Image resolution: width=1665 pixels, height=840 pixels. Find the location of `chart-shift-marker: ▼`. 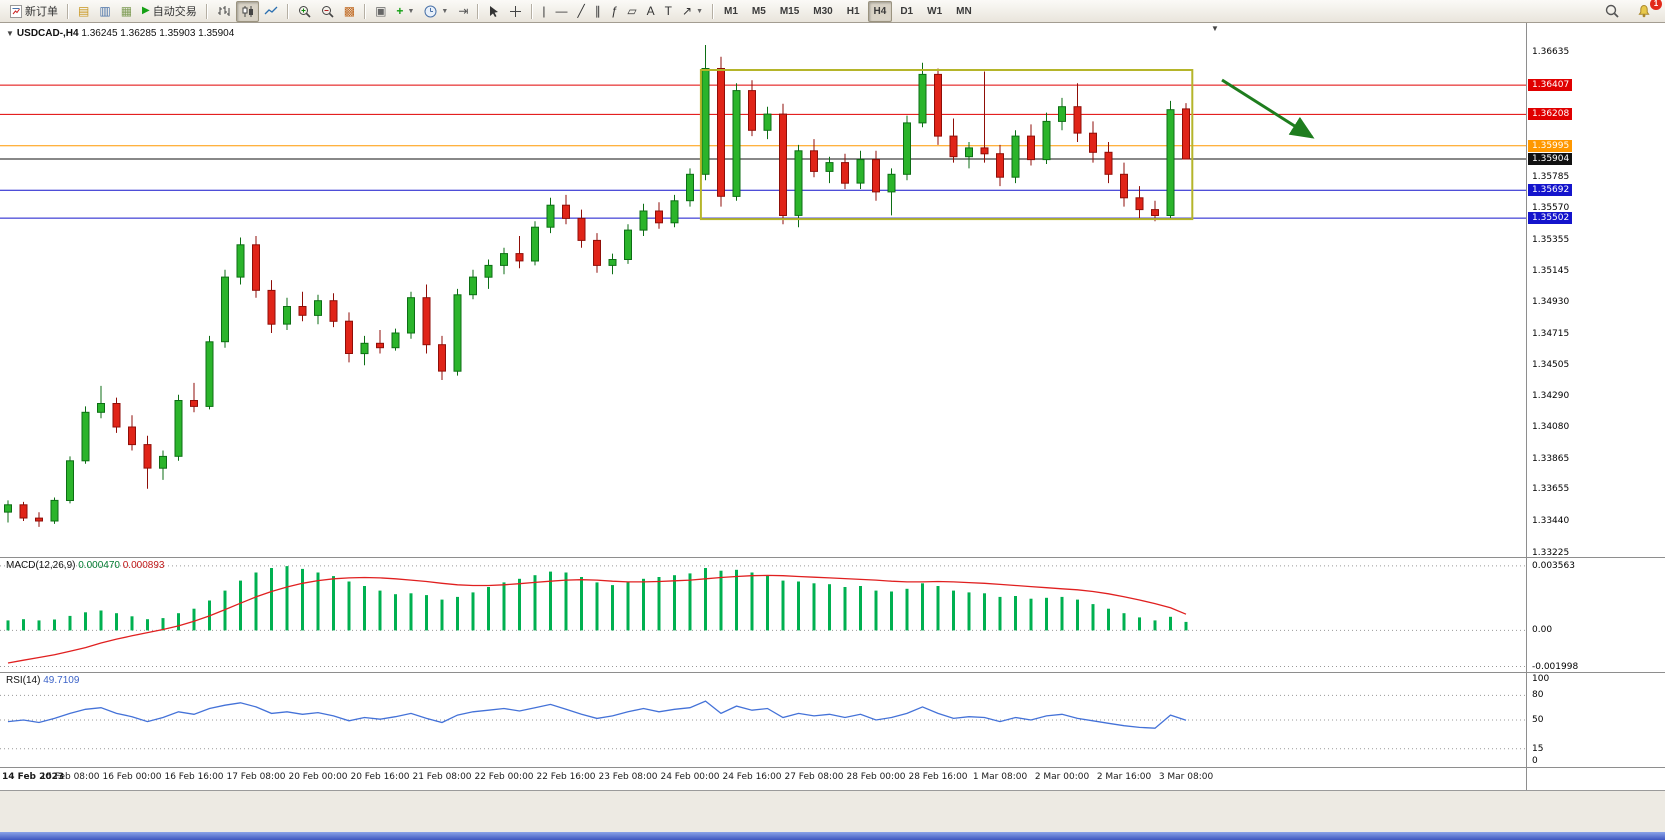

chart-shift-marker: ▼ is located at coordinates (1215, 28).